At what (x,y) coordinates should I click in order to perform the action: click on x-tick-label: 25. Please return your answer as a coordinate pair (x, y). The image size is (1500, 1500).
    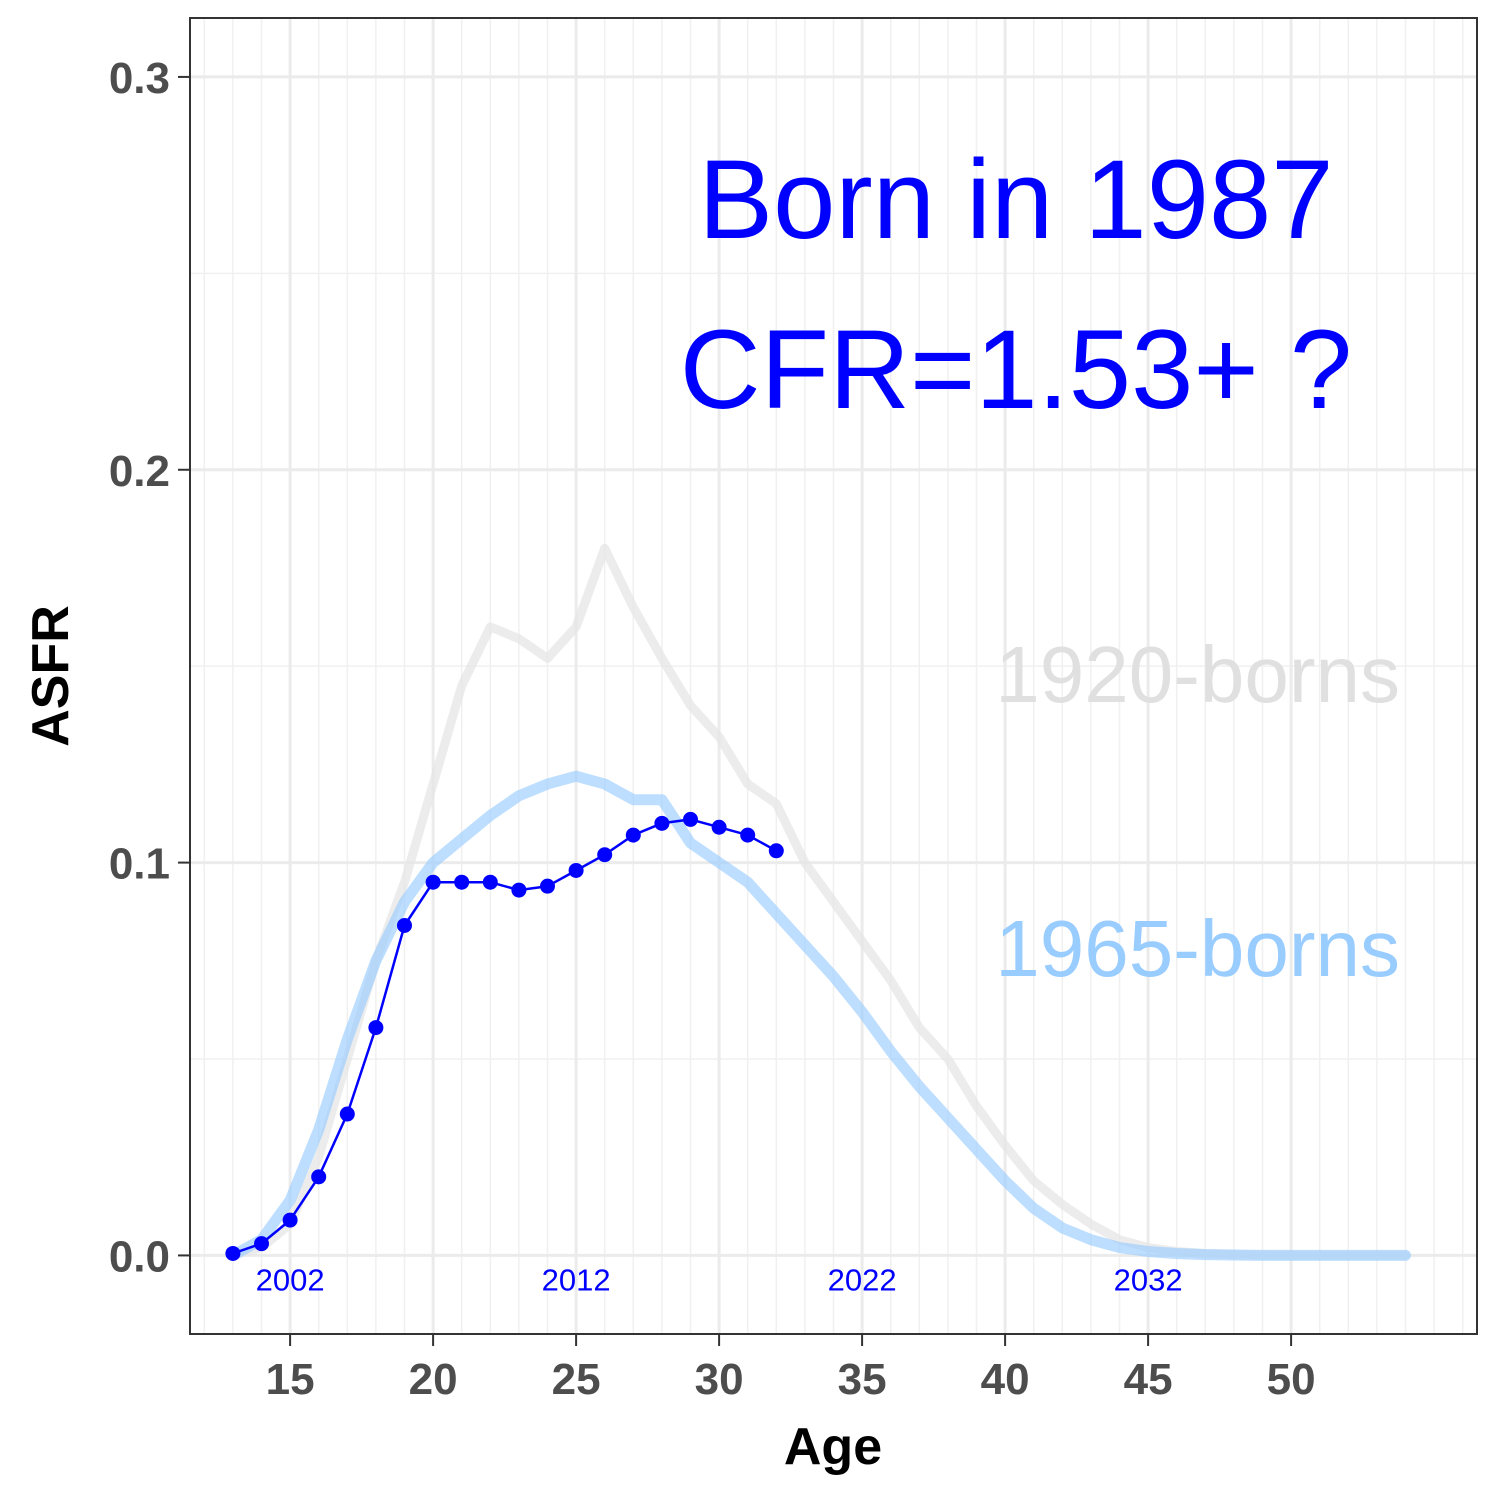
    Looking at the image, I should click on (576, 1379).